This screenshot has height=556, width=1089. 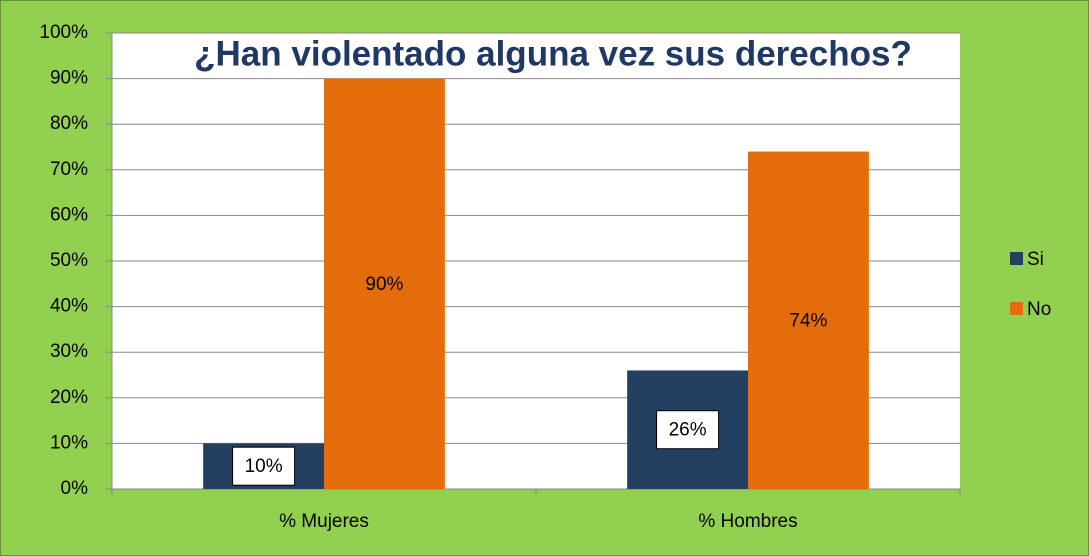 What do you see at coordinates (1035, 259) in the screenshot?
I see `legend-label: Si` at bounding box center [1035, 259].